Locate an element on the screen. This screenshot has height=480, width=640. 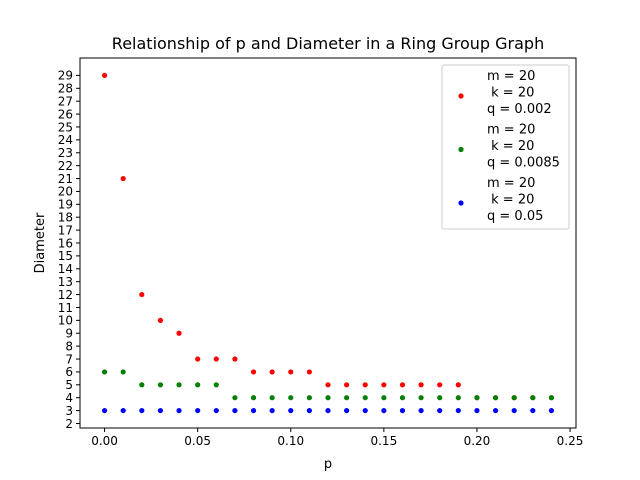
y-tick-label: 11 is located at coordinates (65, 308).